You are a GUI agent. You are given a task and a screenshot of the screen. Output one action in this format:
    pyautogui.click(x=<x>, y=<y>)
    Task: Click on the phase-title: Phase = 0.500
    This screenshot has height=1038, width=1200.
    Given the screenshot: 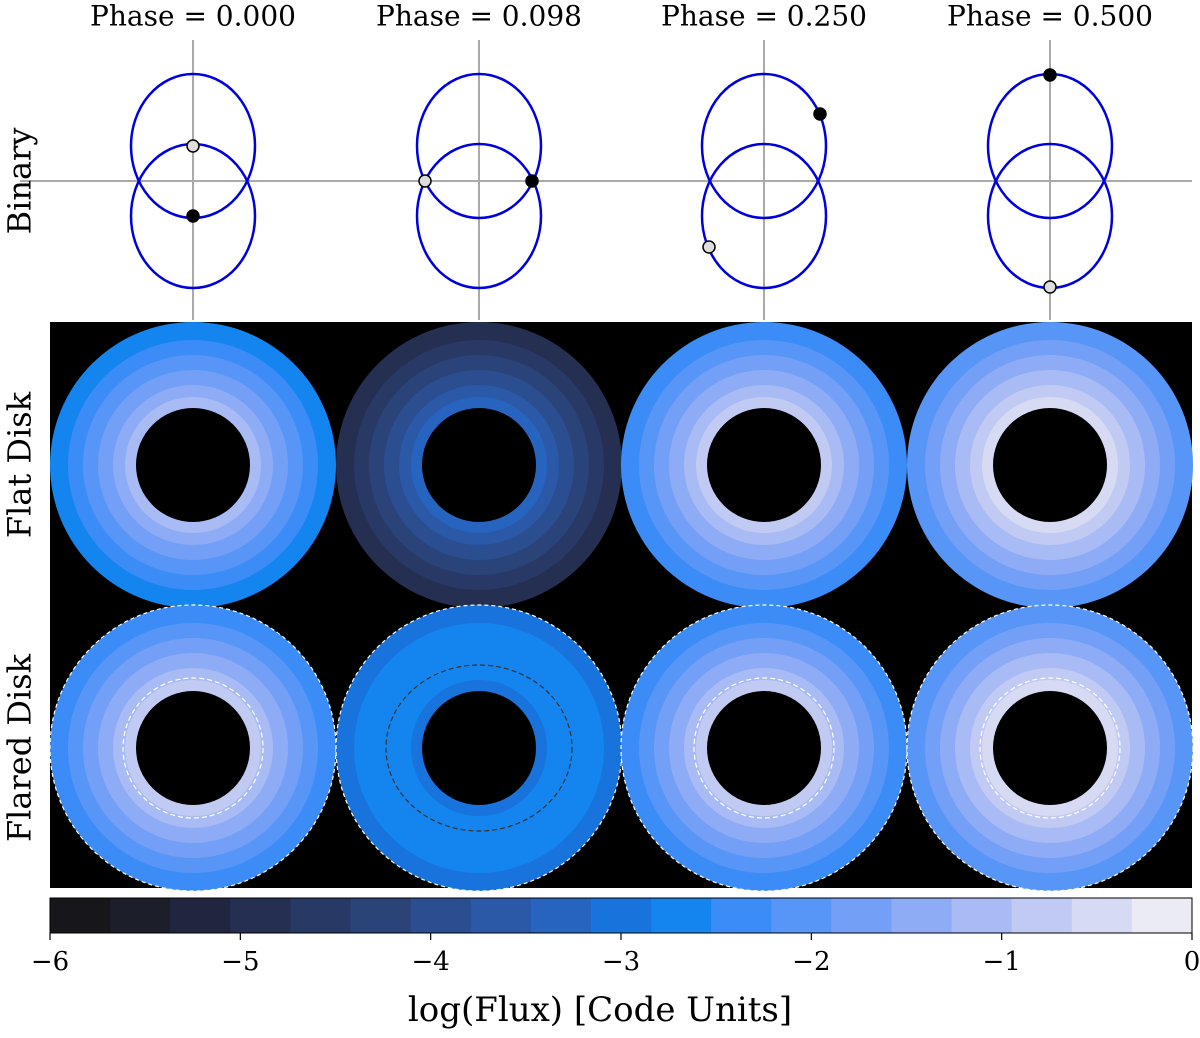 What is the action you would take?
    pyautogui.click(x=1050, y=16)
    